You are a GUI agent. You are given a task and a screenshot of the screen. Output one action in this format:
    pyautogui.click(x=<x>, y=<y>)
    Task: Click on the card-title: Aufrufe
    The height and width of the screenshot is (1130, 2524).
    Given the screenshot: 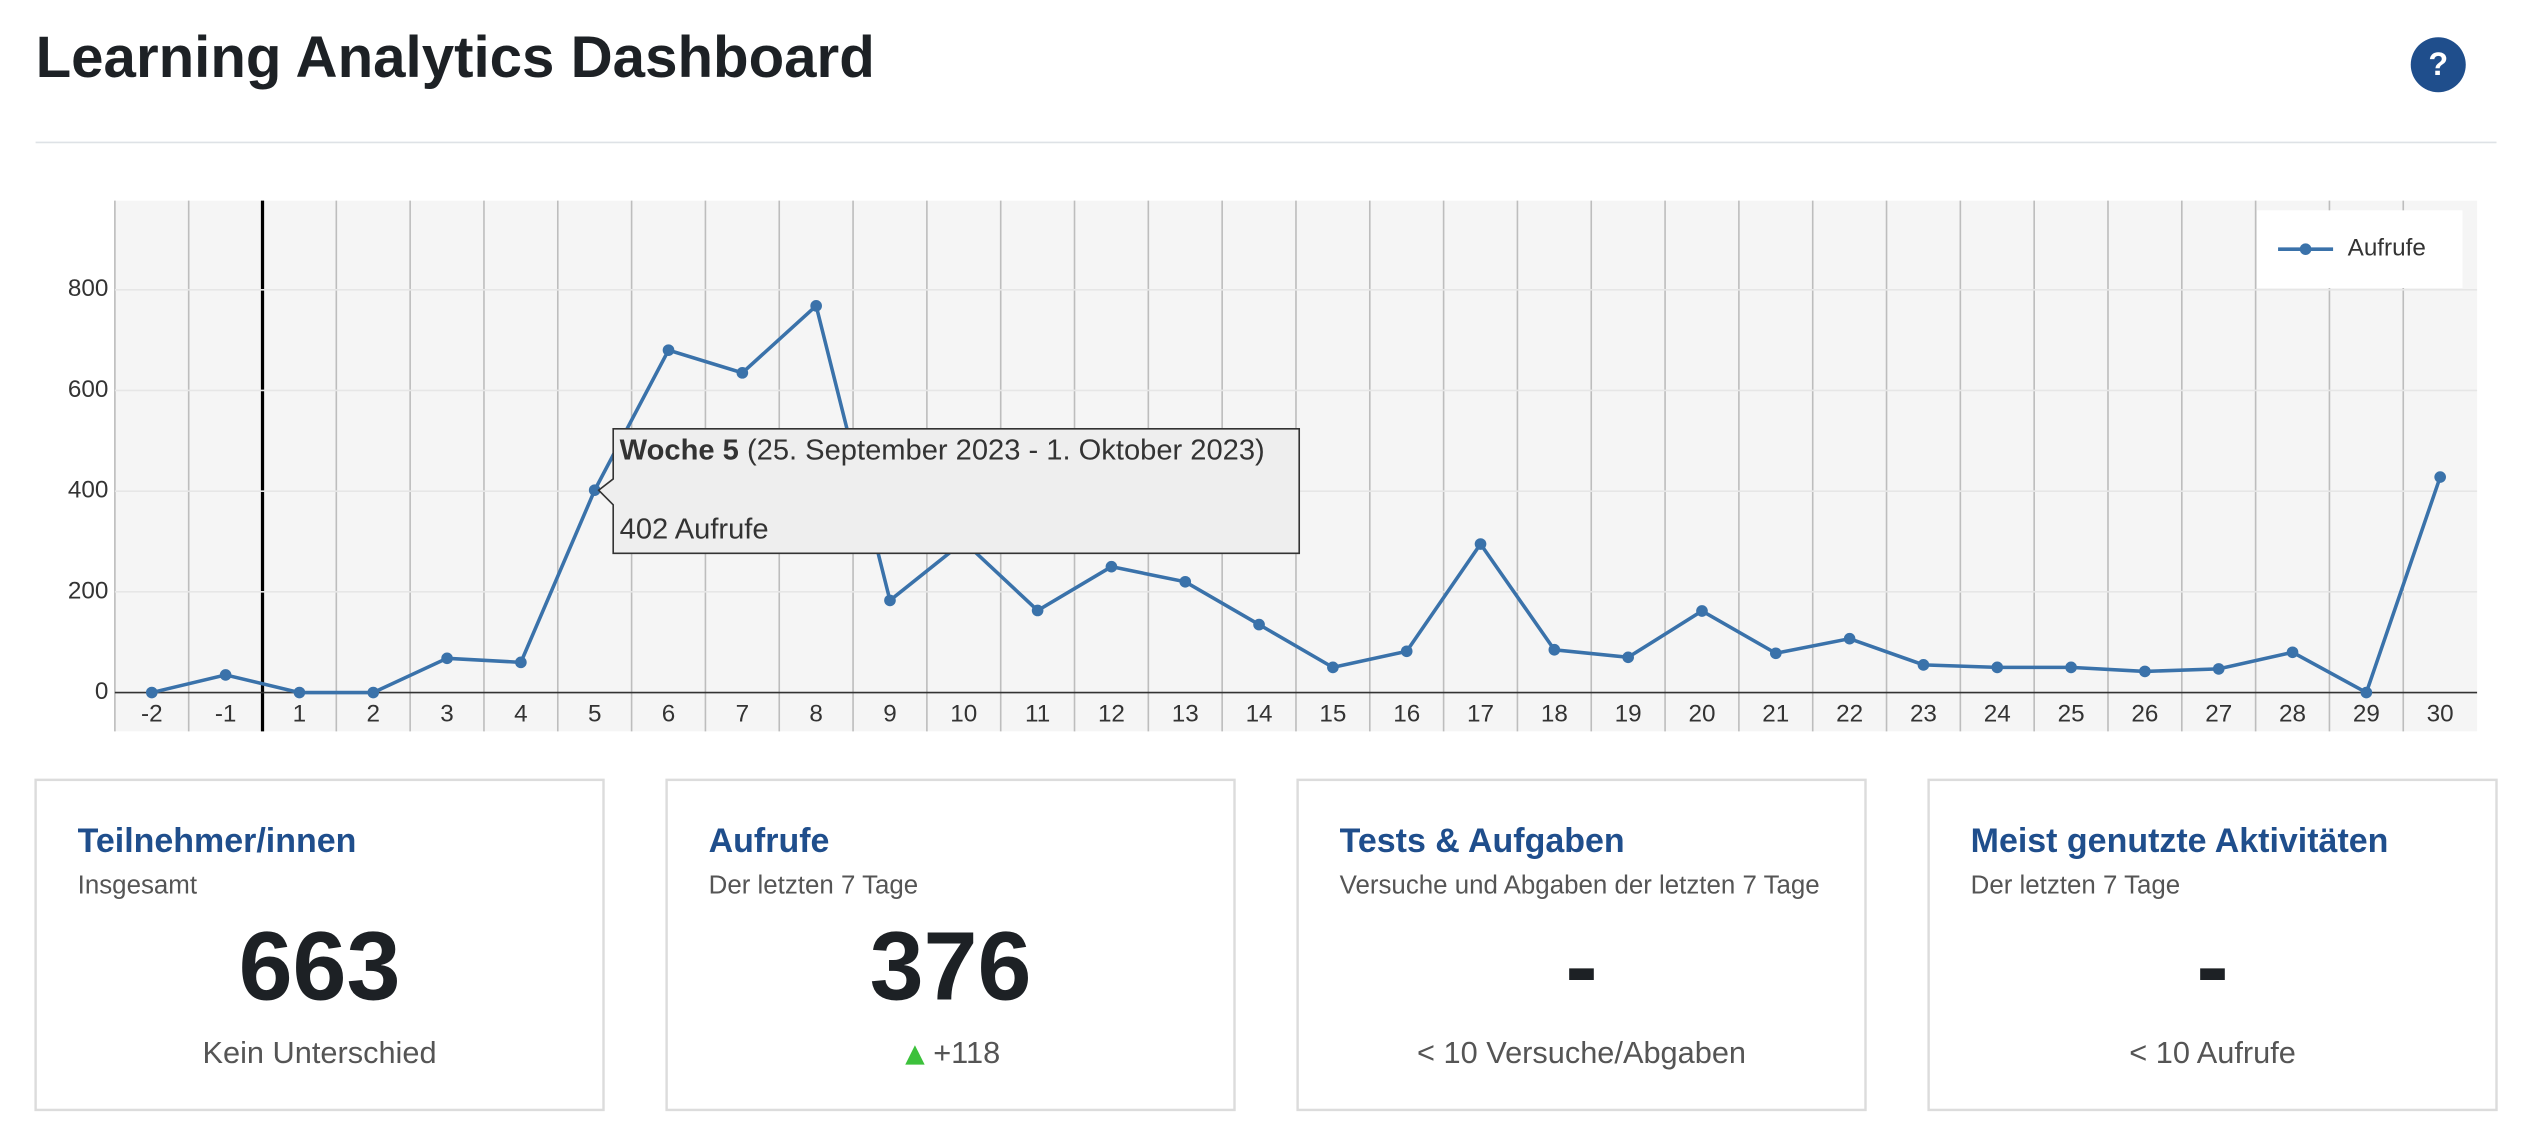 What is the action you would take?
    pyautogui.click(x=769, y=841)
    